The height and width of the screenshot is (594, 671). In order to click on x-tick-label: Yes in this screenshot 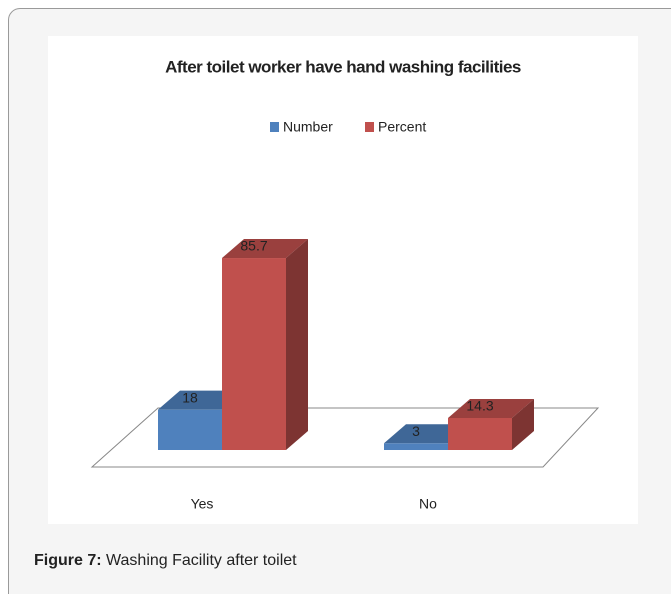, I will do `click(202, 504)`.